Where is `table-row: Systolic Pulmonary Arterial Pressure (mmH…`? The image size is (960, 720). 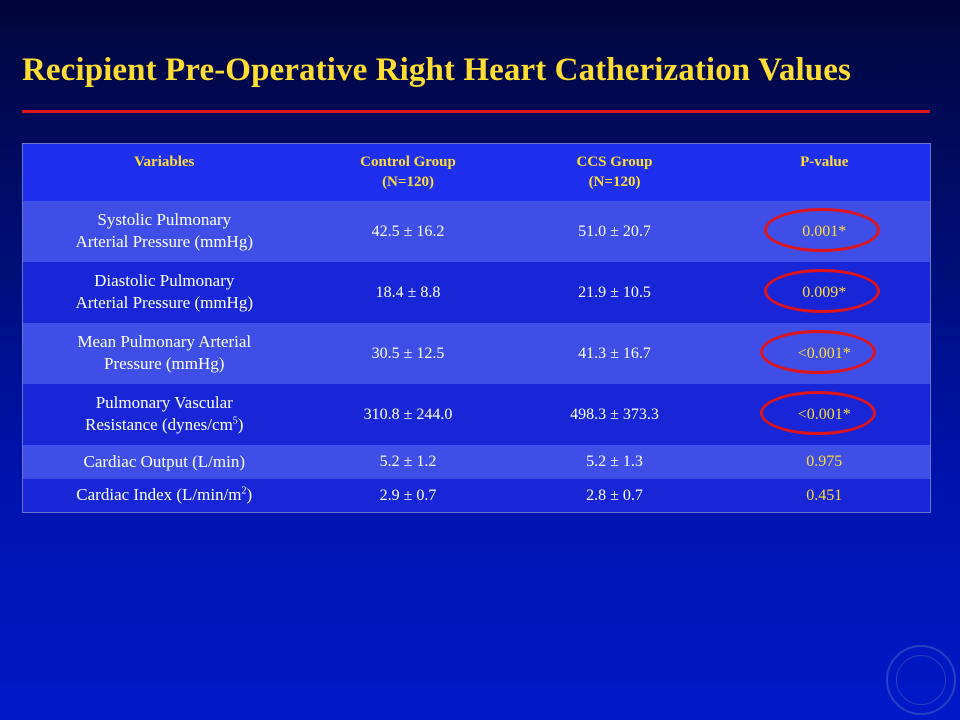
table-row: Systolic Pulmonary Arterial Pressure (mmH… is located at coordinates (476, 231).